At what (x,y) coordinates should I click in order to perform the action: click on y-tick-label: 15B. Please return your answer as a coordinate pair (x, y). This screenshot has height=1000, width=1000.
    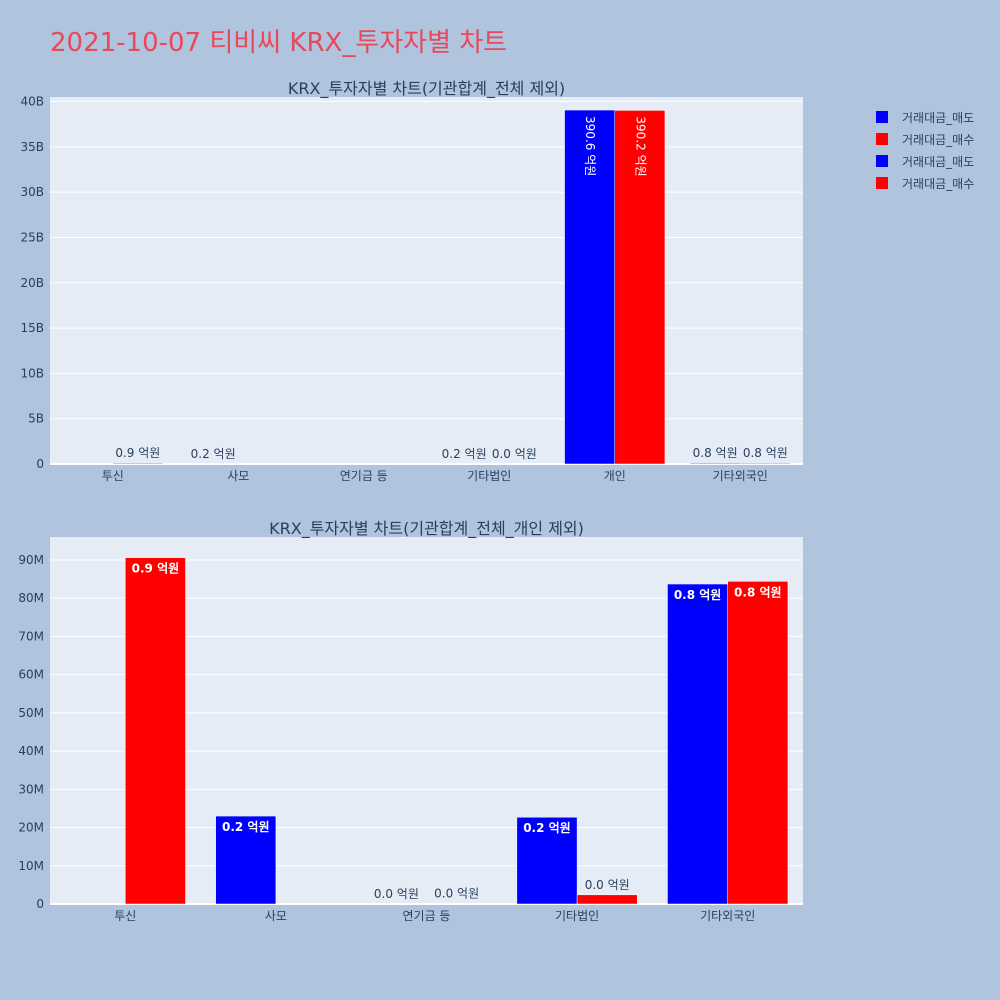
    Looking at the image, I should click on (32, 328).